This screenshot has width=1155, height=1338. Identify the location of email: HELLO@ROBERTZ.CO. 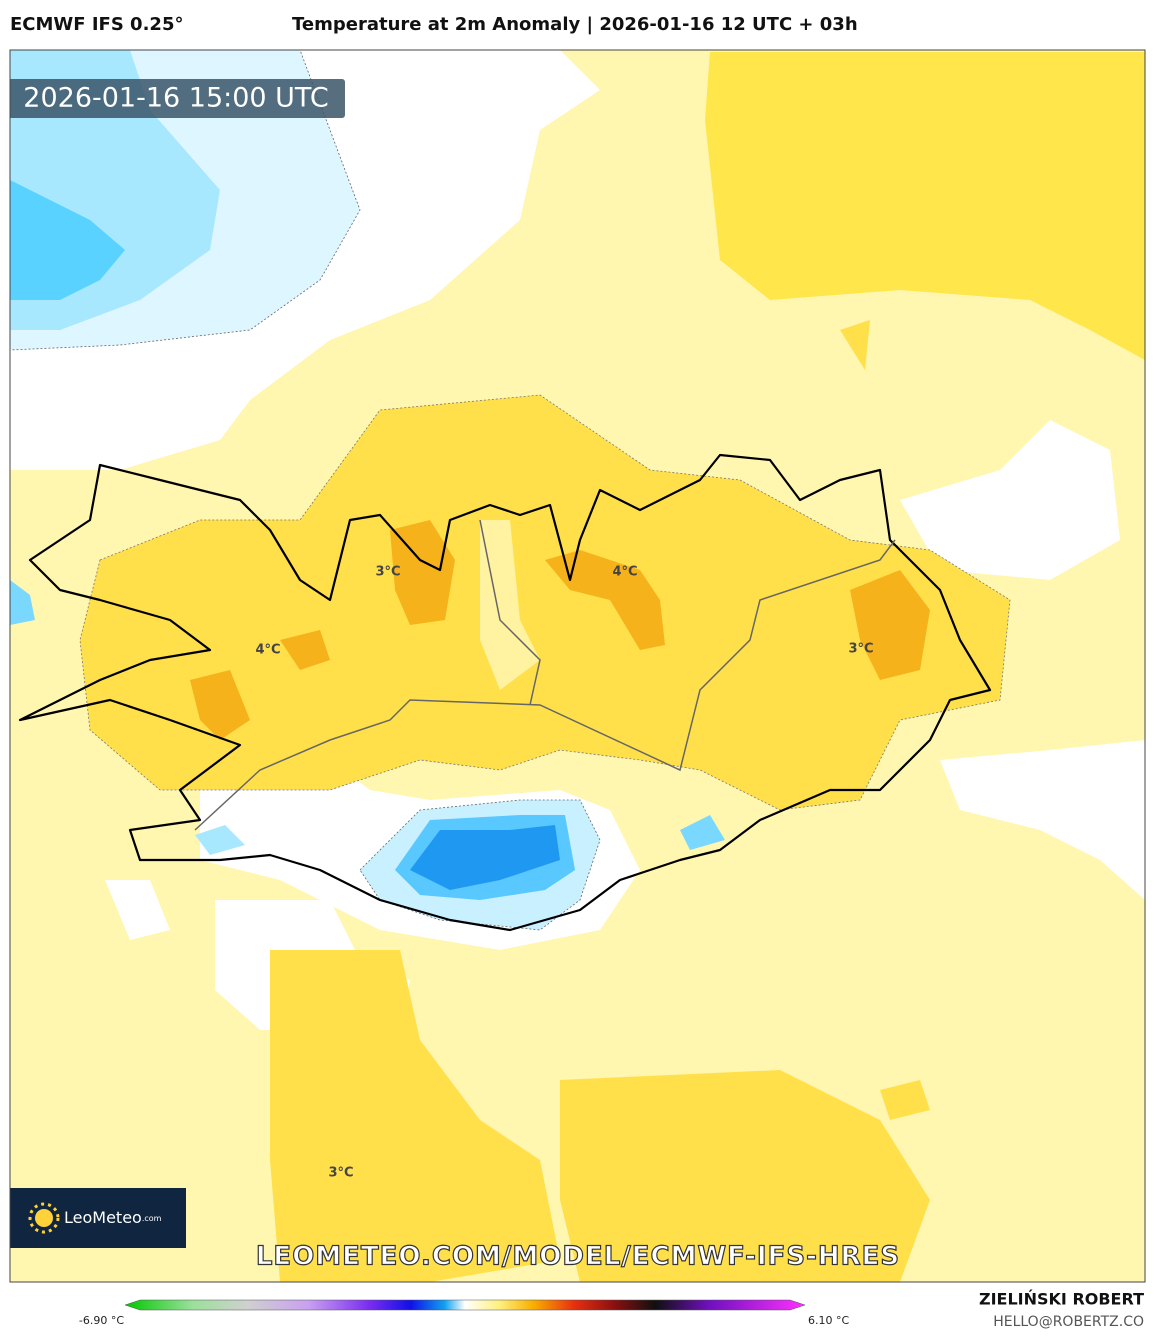
(1068, 1322).